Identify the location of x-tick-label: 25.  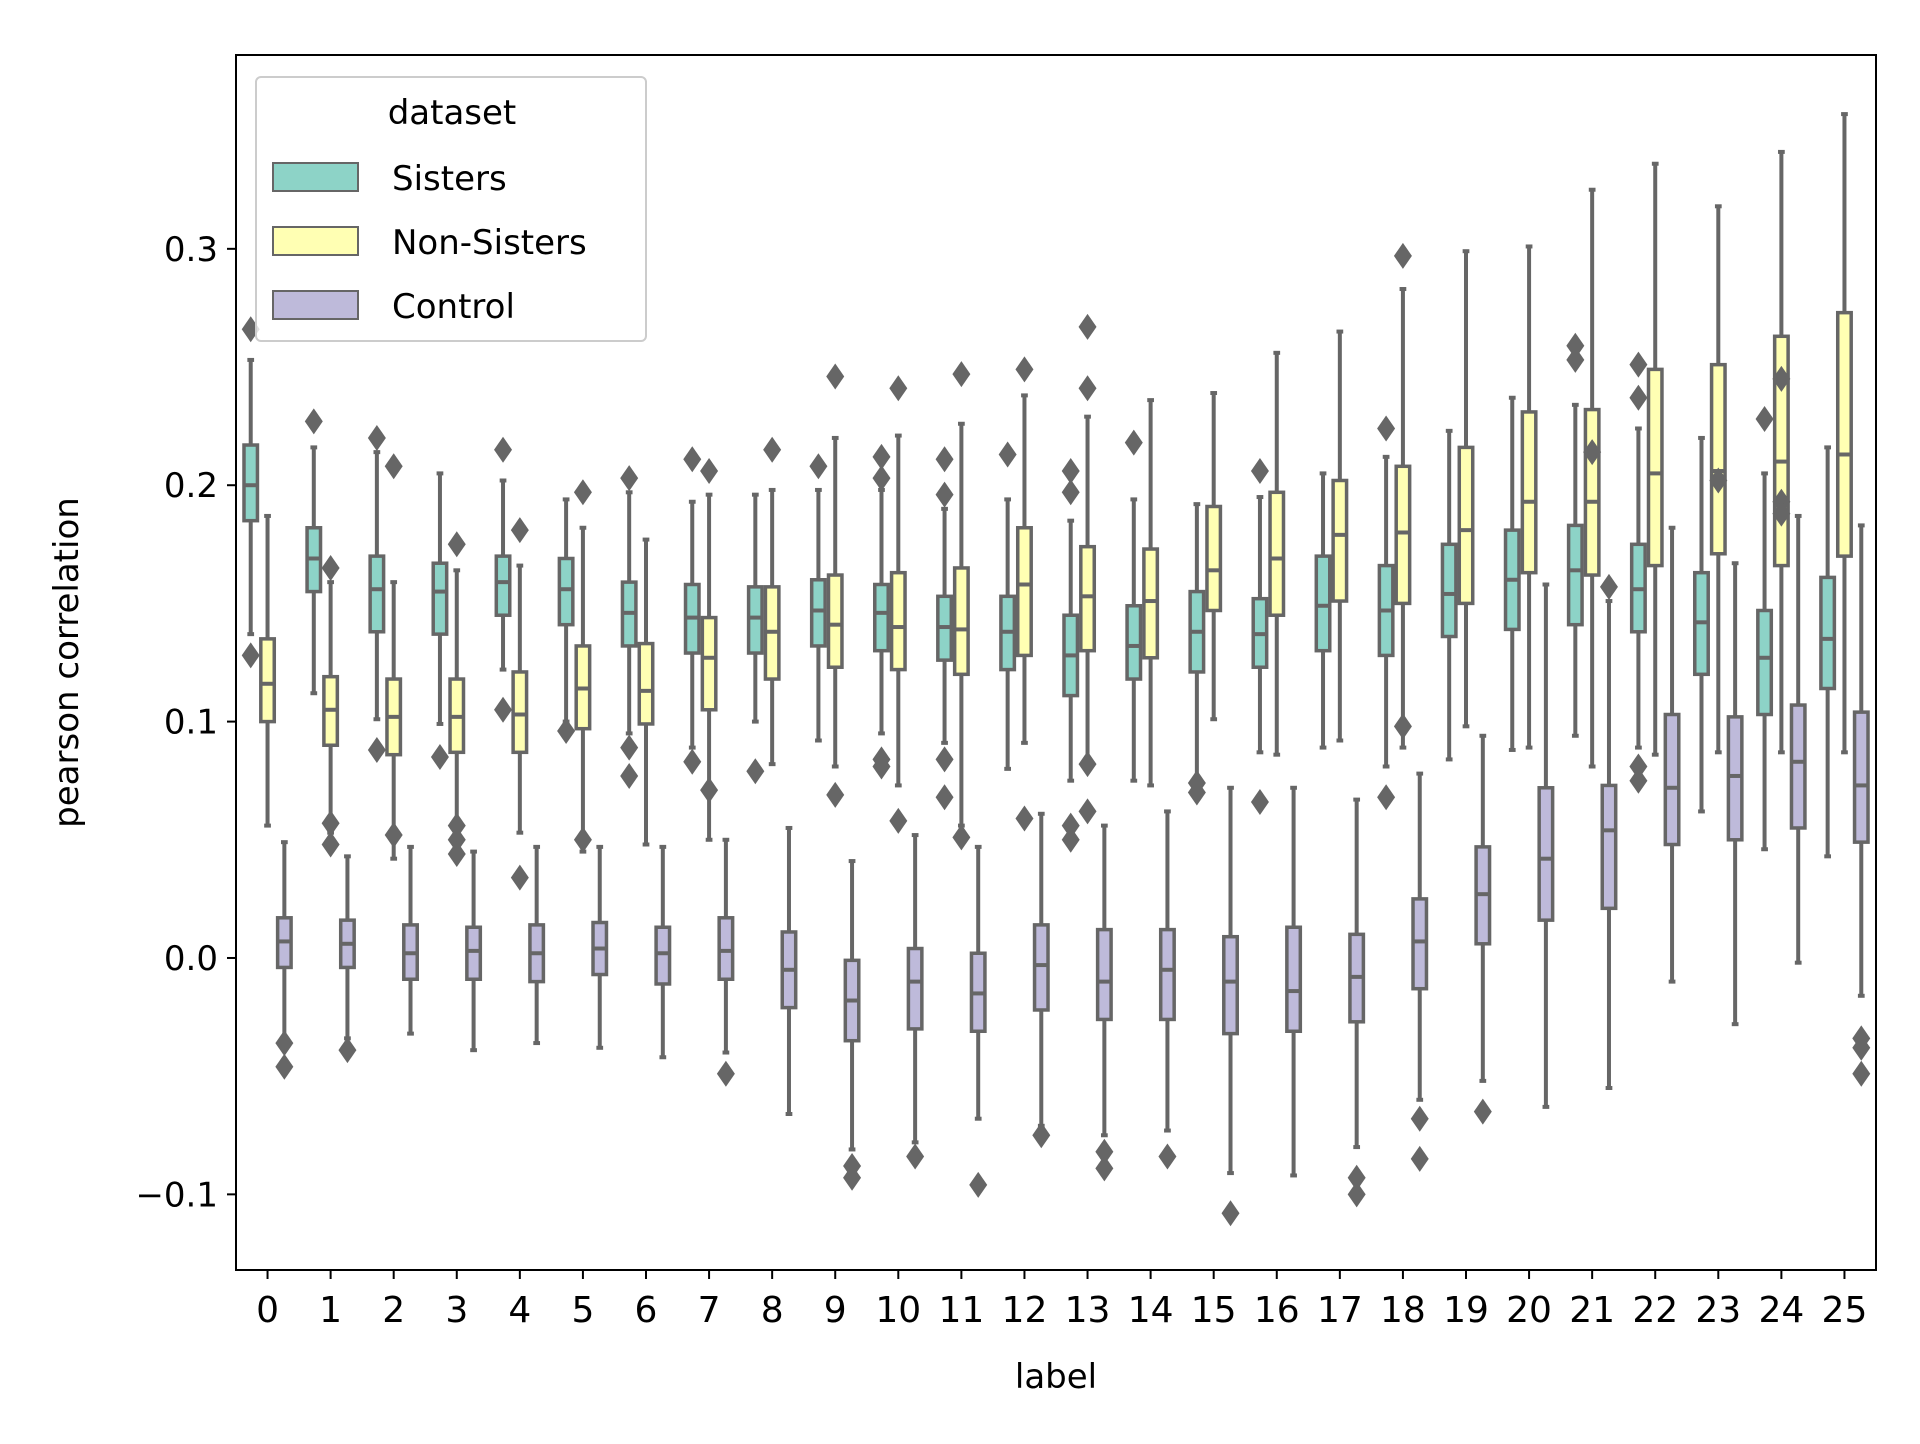
(1845, 1310).